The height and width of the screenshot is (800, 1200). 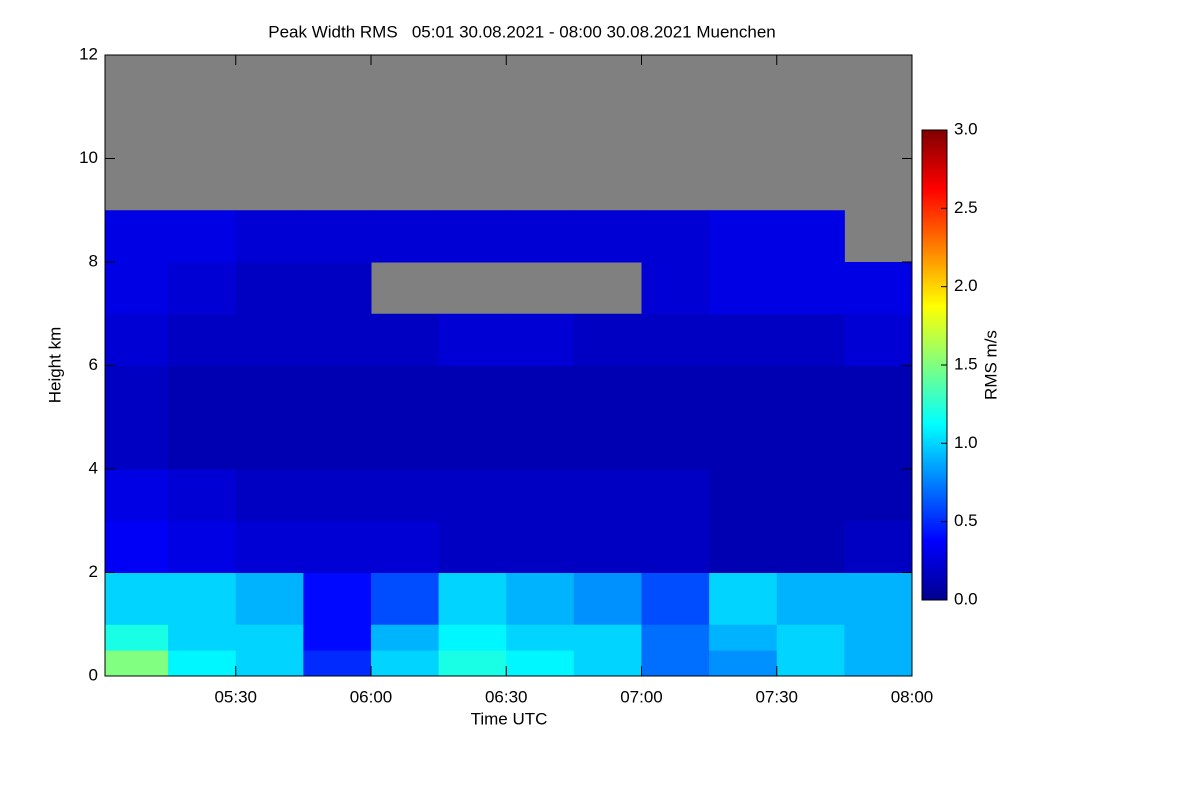 What do you see at coordinates (371, 696) in the screenshot?
I see `x-tick-label: 06:00` at bounding box center [371, 696].